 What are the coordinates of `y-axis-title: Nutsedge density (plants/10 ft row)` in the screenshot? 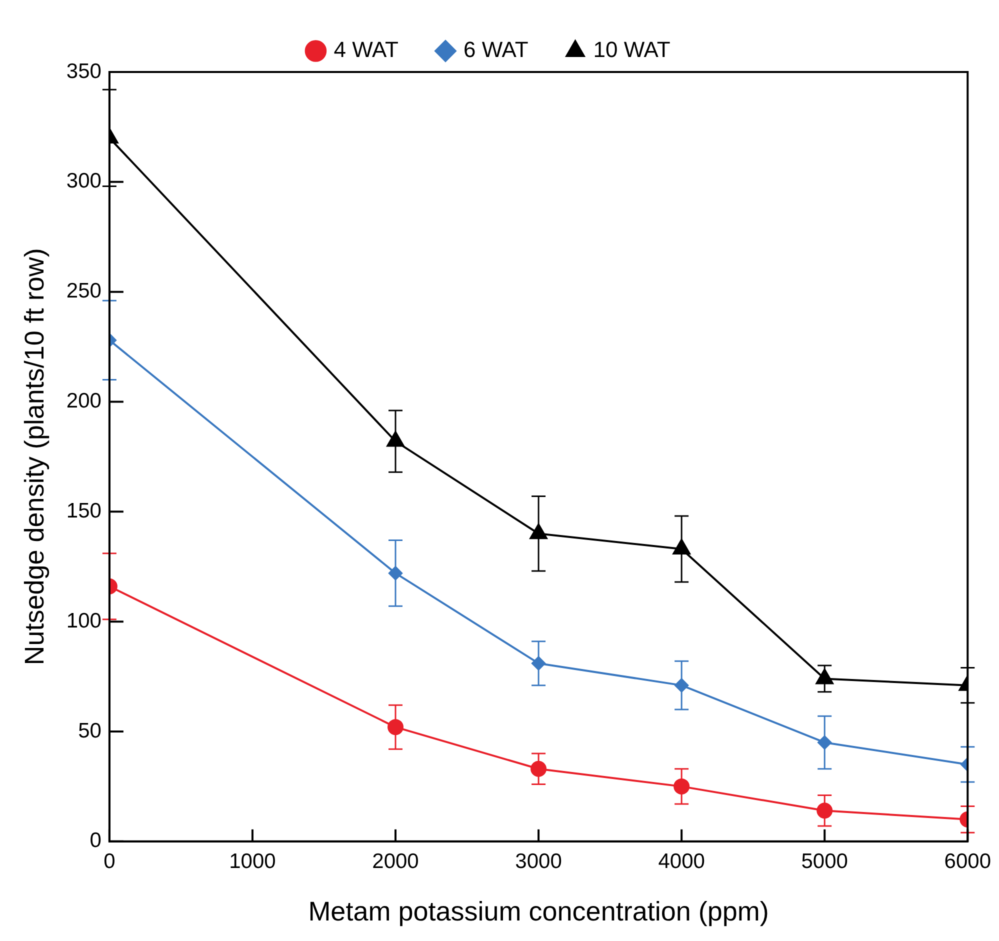 It's located at (35, 457).